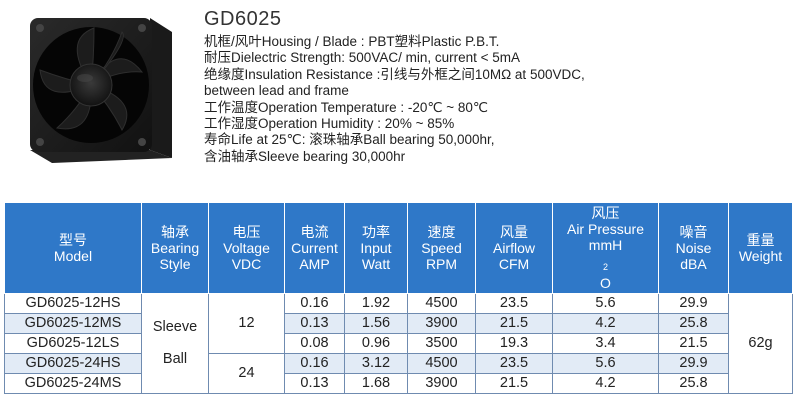 This screenshot has height=404, width=800. Describe the element at coordinates (246, 248) in the screenshot. I see `header-voltage: 电压 Voltage VDC` at that location.